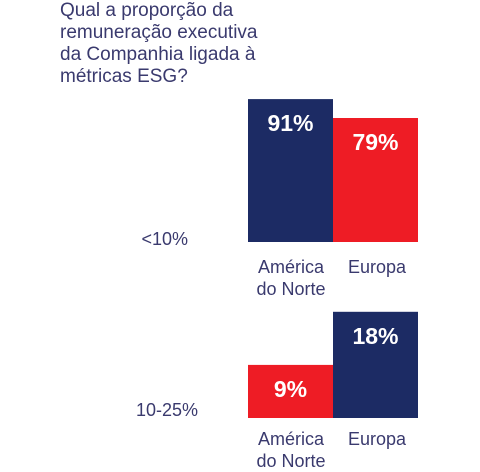 The width and height of the screenshot is (480, 472). What do you see at coordinates (291, 278) in the screenshot?
I see `category-label-america-g1: América do Norte` at bounding box center [291, 278].